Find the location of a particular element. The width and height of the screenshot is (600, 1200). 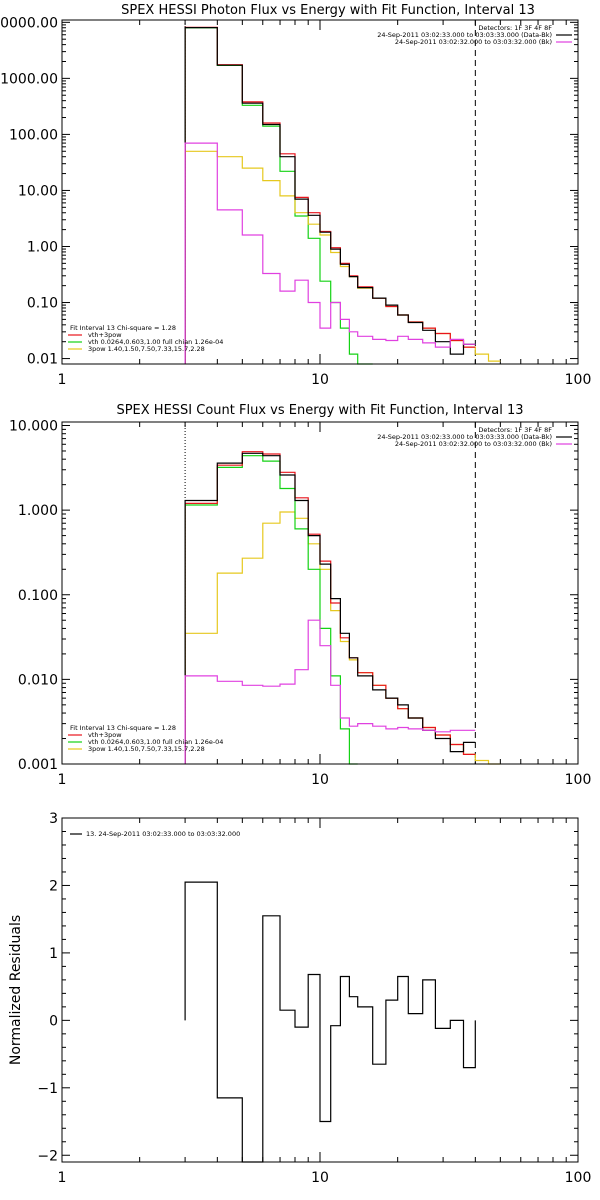

y-tick-label: −2 is located at coordinates (47, 1156).